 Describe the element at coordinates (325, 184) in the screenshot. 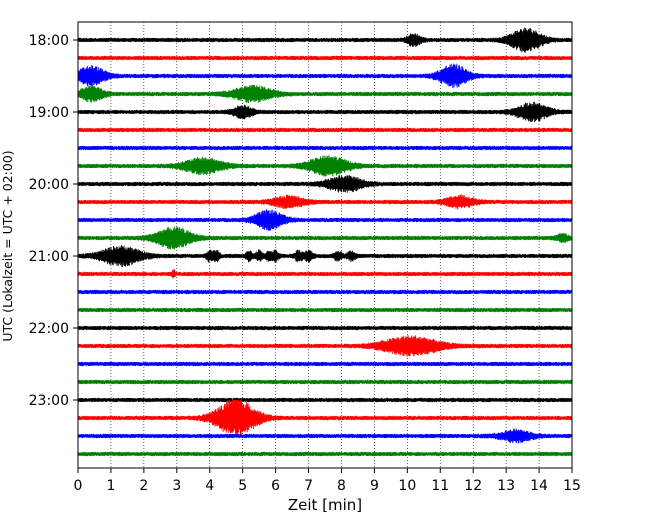

I see `trace-2000` at that location.